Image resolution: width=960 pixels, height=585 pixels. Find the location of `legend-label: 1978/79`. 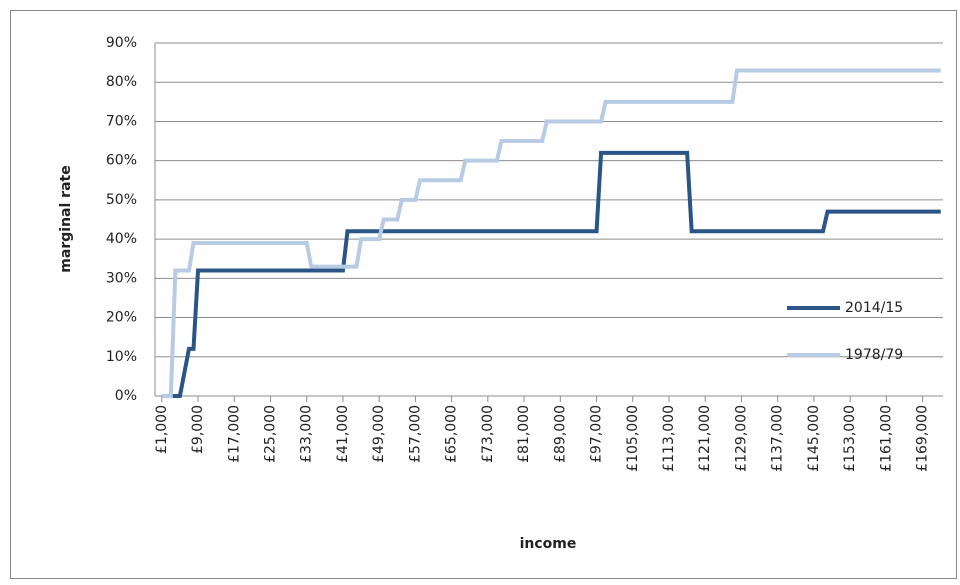

legend-label: 1978/79 is located at coordinates (874, 355).